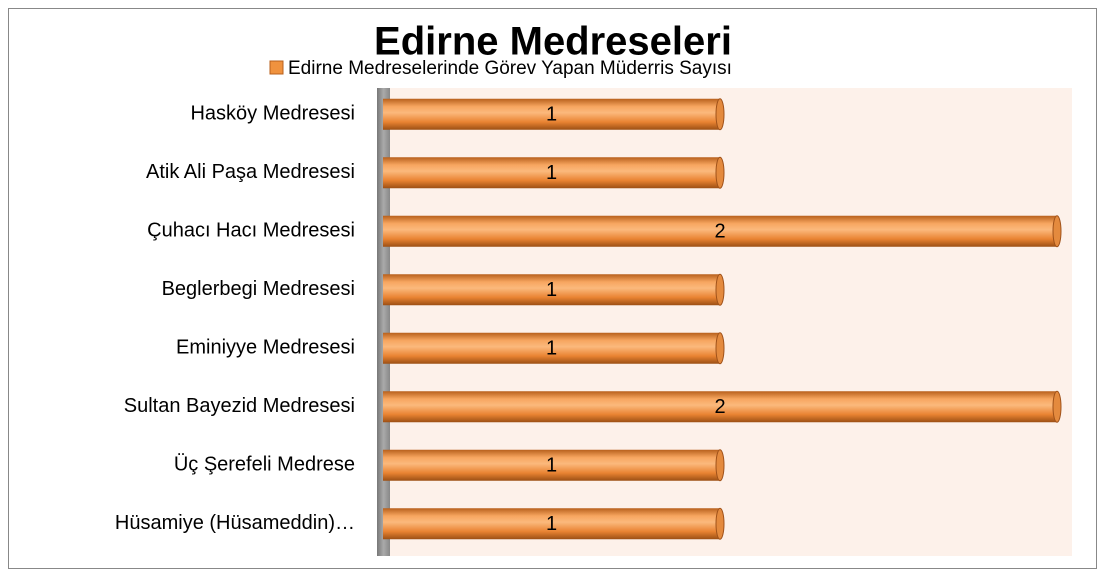 The height and width of the screenshot is (570, 1105). I want to click on y-tick-label: Üç Şerefeli Medrese, so click(264, 465).